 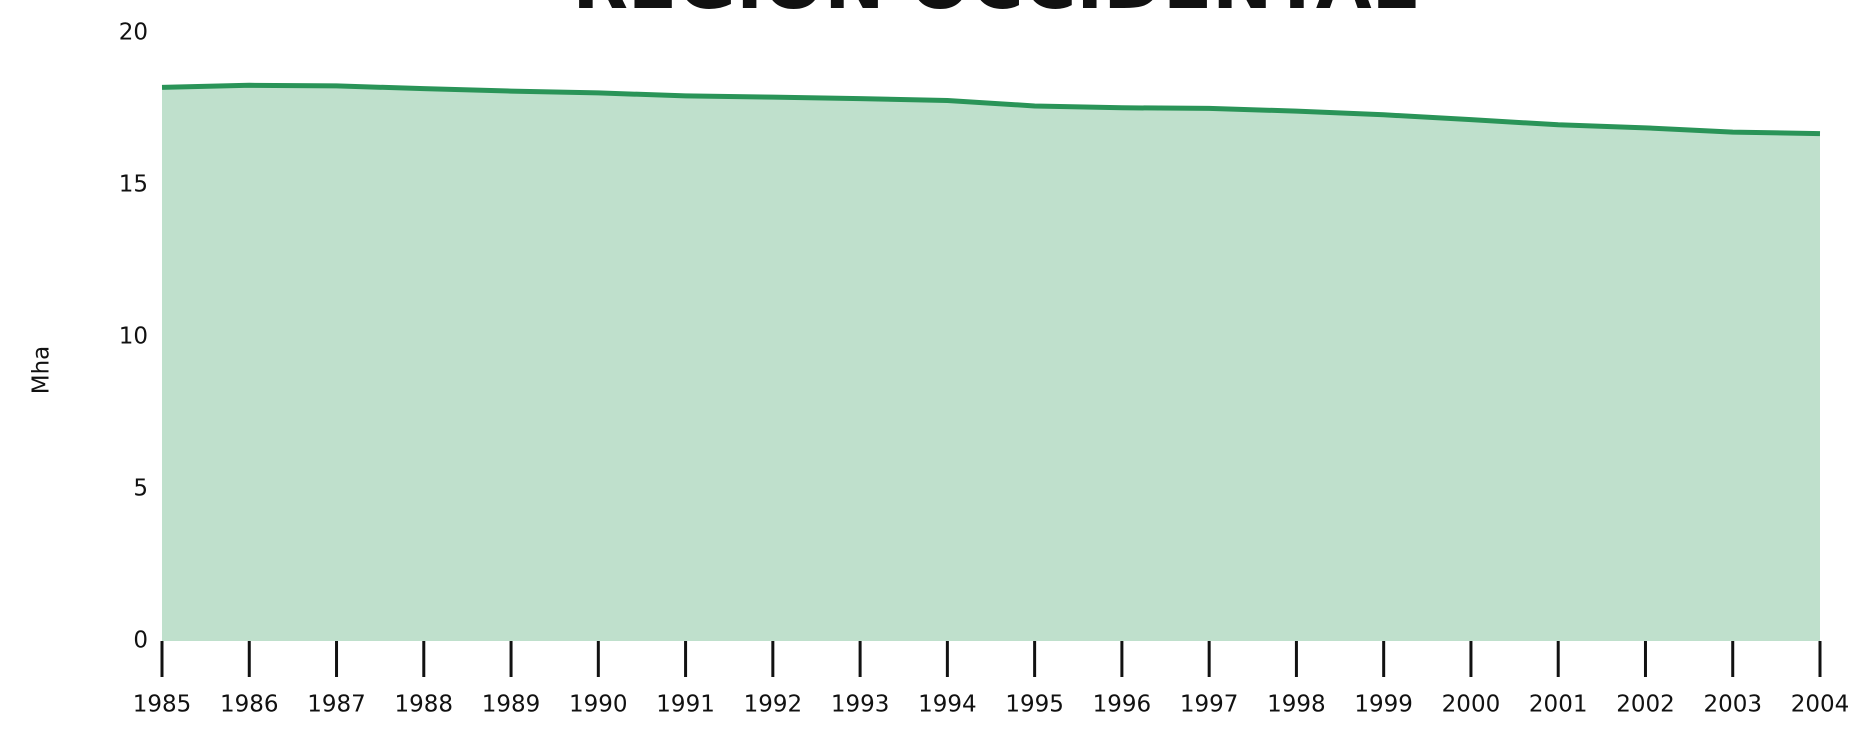 What do you see at coordinates (685, 705) in the screenshot?
I see `x-tick-label: 1991` at bounding box center [685, 705].